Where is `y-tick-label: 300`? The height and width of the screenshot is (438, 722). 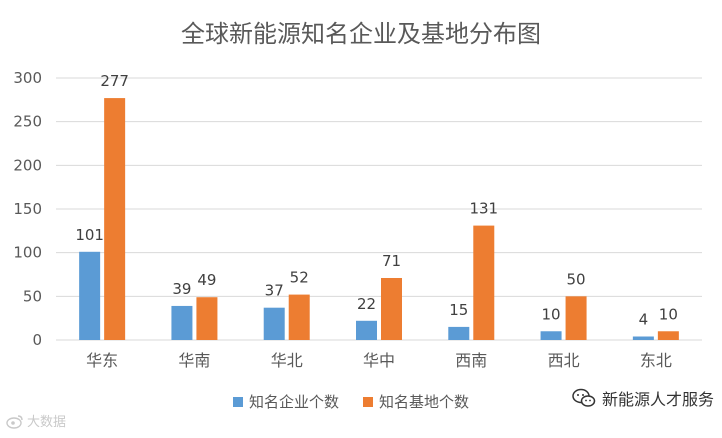
y-tick-label: 300 is located at coordinates (27, 78).